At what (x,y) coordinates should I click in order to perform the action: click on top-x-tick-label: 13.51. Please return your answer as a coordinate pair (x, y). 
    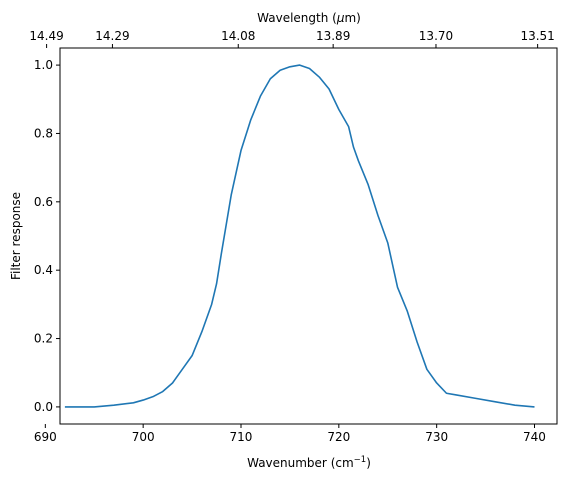
    Looking at the image, I should click on (537, 36).